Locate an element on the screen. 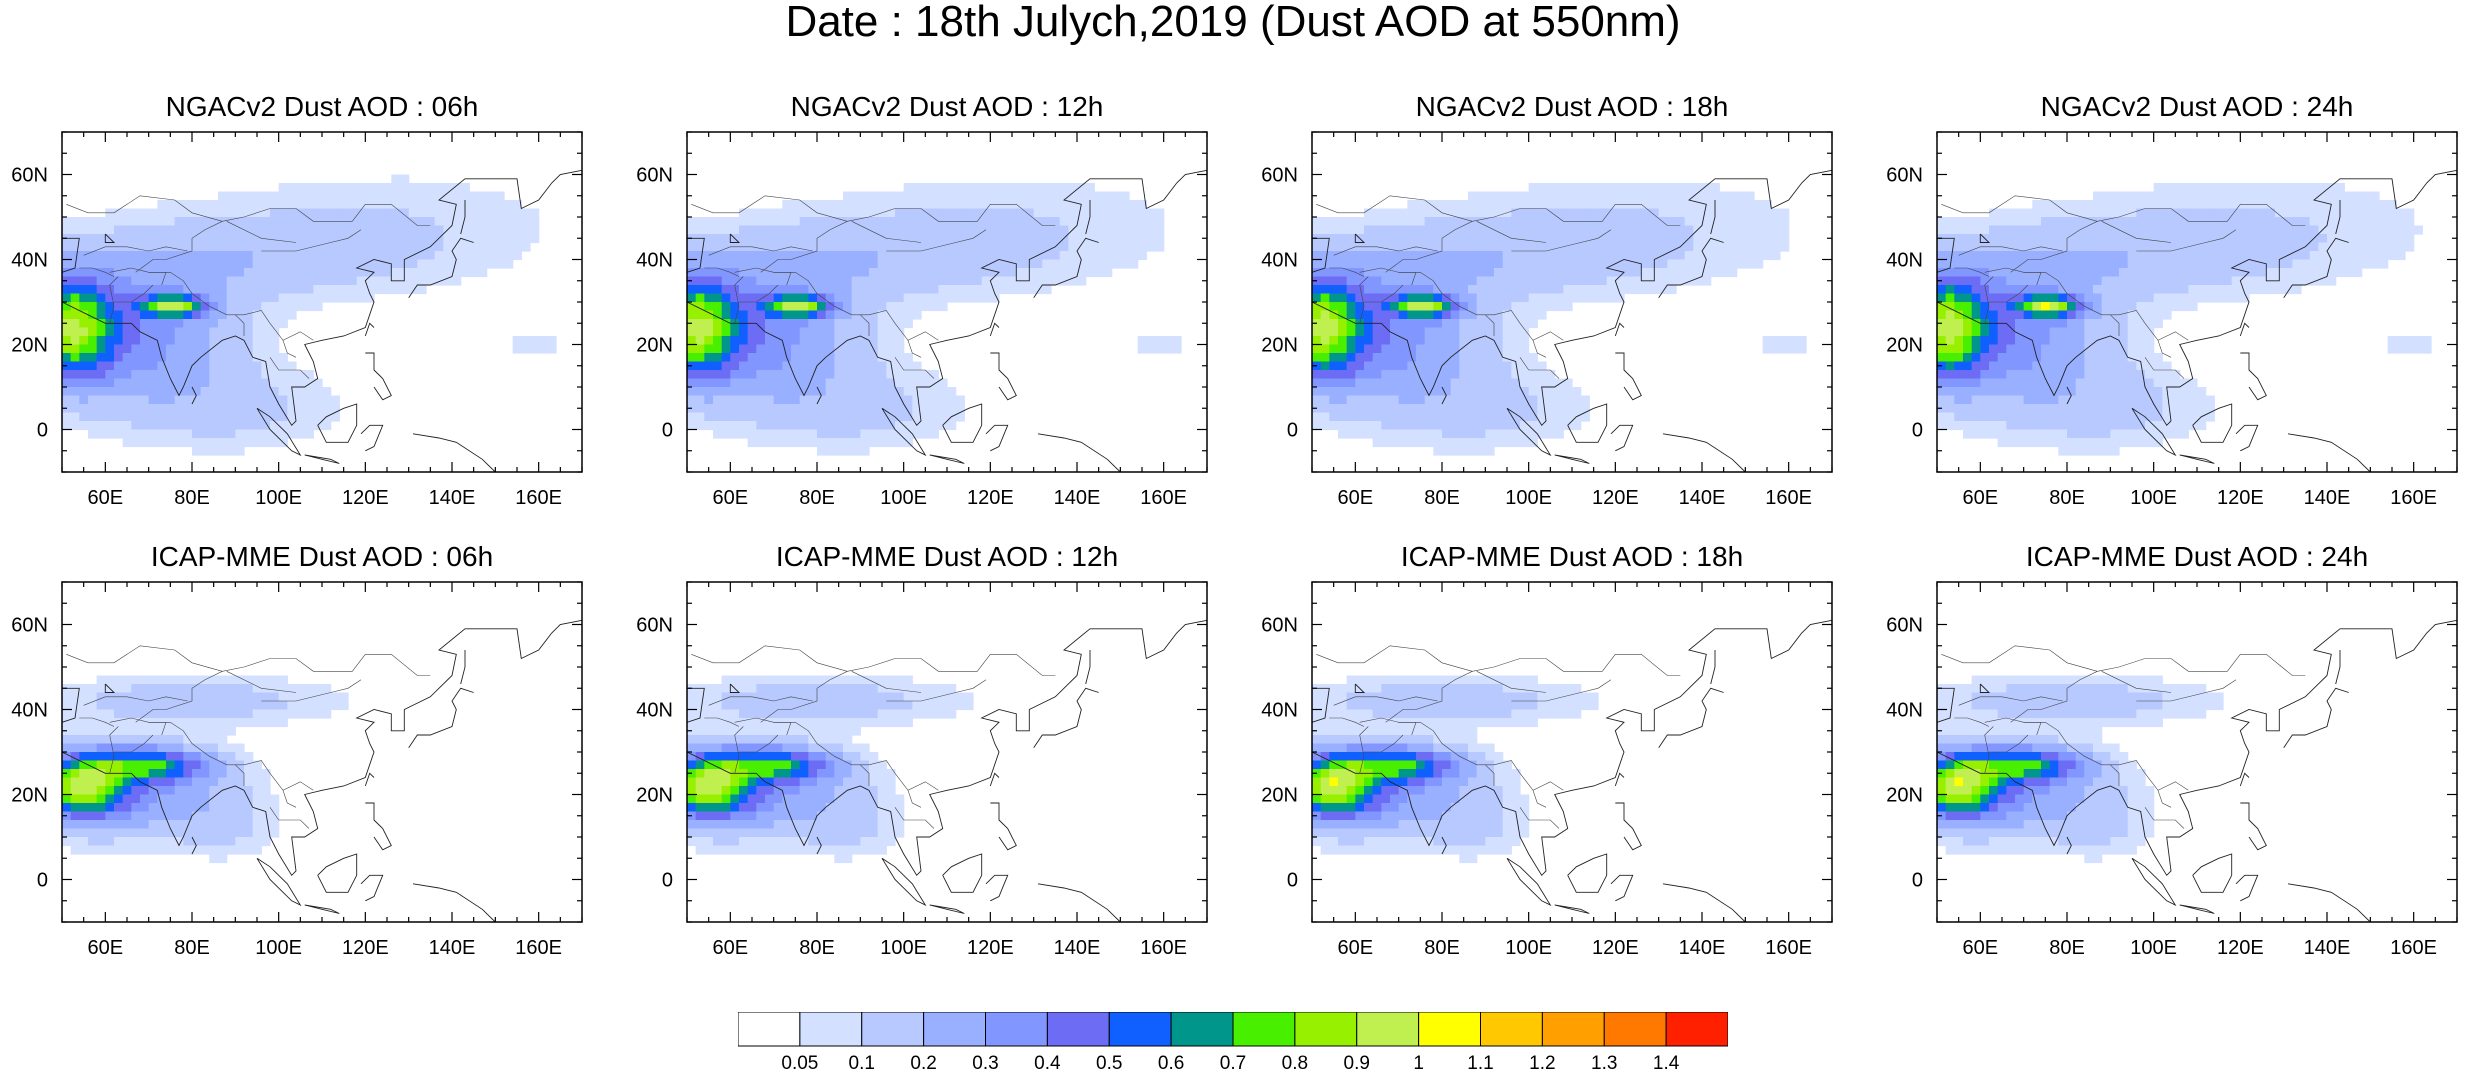 This screenshot has height=1074, width=2466. colorbar-level-label: 0.05 is located at coordinates (799, 1063).